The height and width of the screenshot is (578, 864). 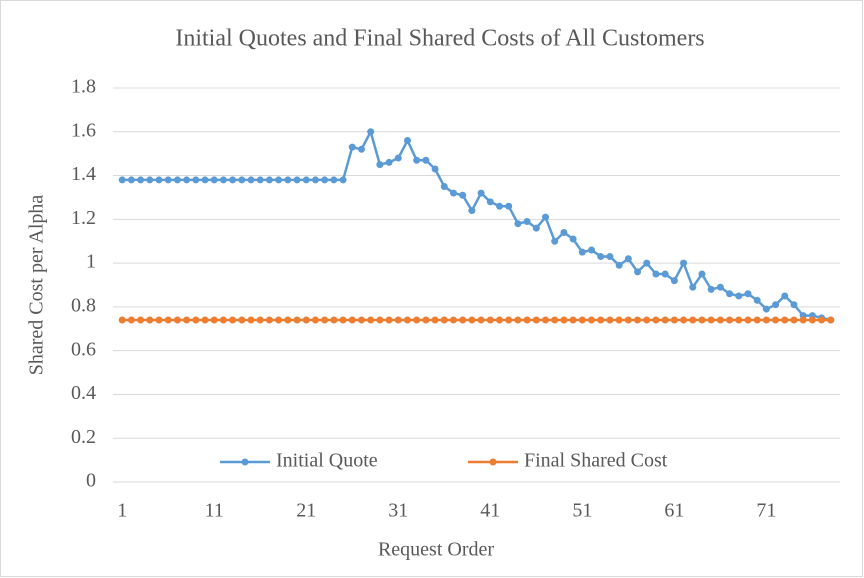 I want to click on y-tick-label: 1.4, so click(x=83, y=174).